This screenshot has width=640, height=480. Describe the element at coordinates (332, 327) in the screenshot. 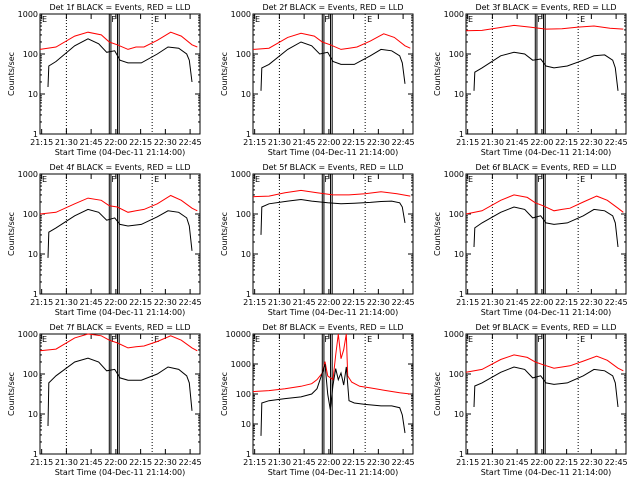

I see `chart-title: Det 8f BLACK = Events, RED = LLD` at that location.